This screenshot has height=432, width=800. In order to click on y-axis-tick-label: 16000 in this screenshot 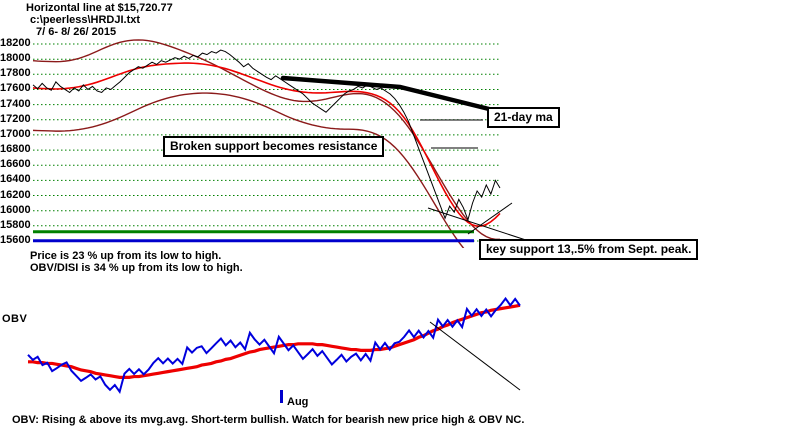, I will do `click(15, 209)`.